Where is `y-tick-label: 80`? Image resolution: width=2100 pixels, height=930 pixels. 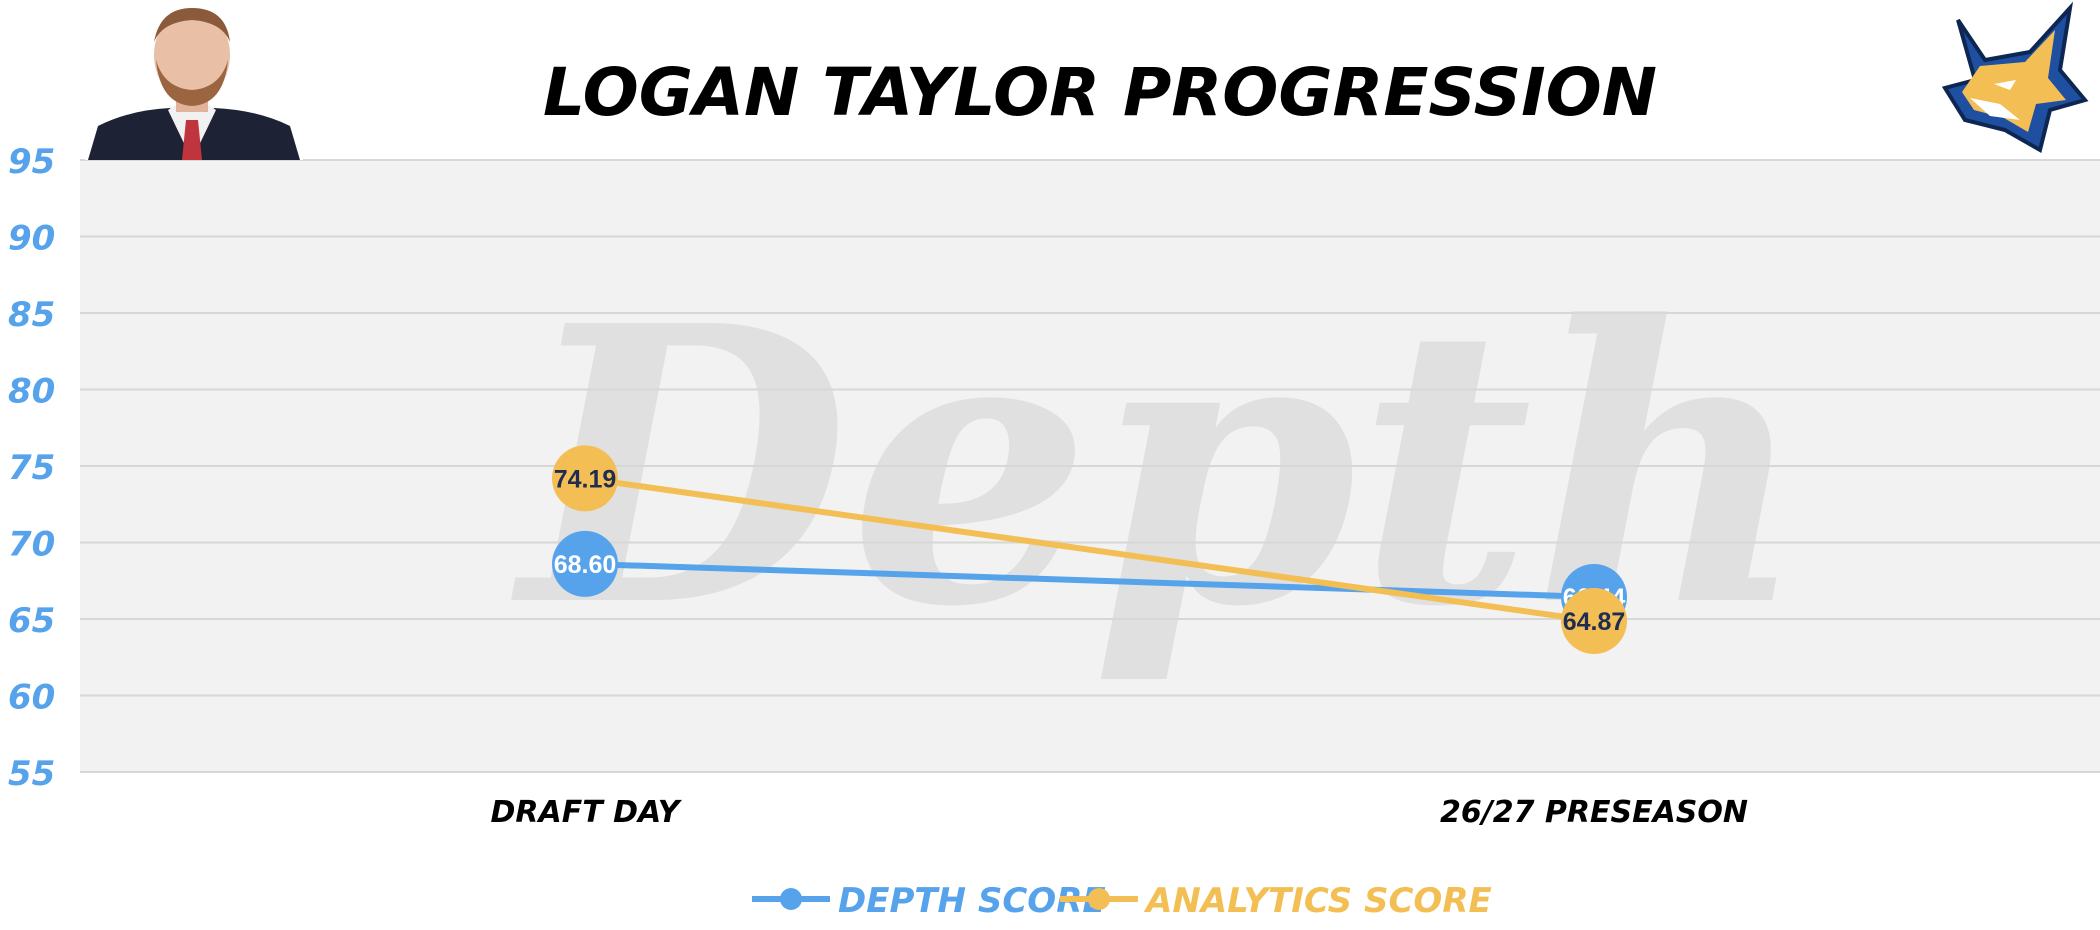 y-tick-label: 80 is located at coordinates (31, 392).